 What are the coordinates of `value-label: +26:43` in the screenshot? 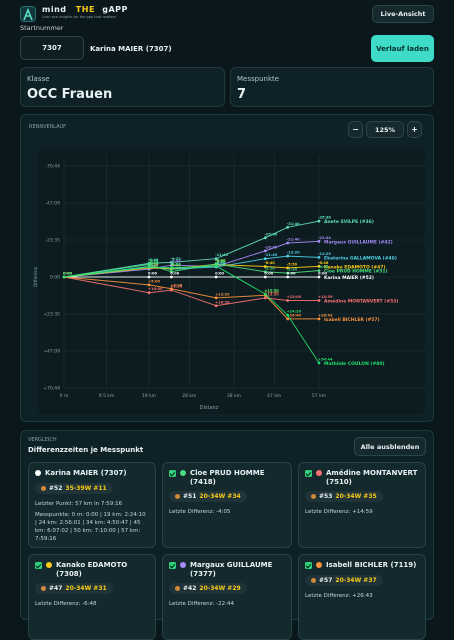 It's located at (325, 315).